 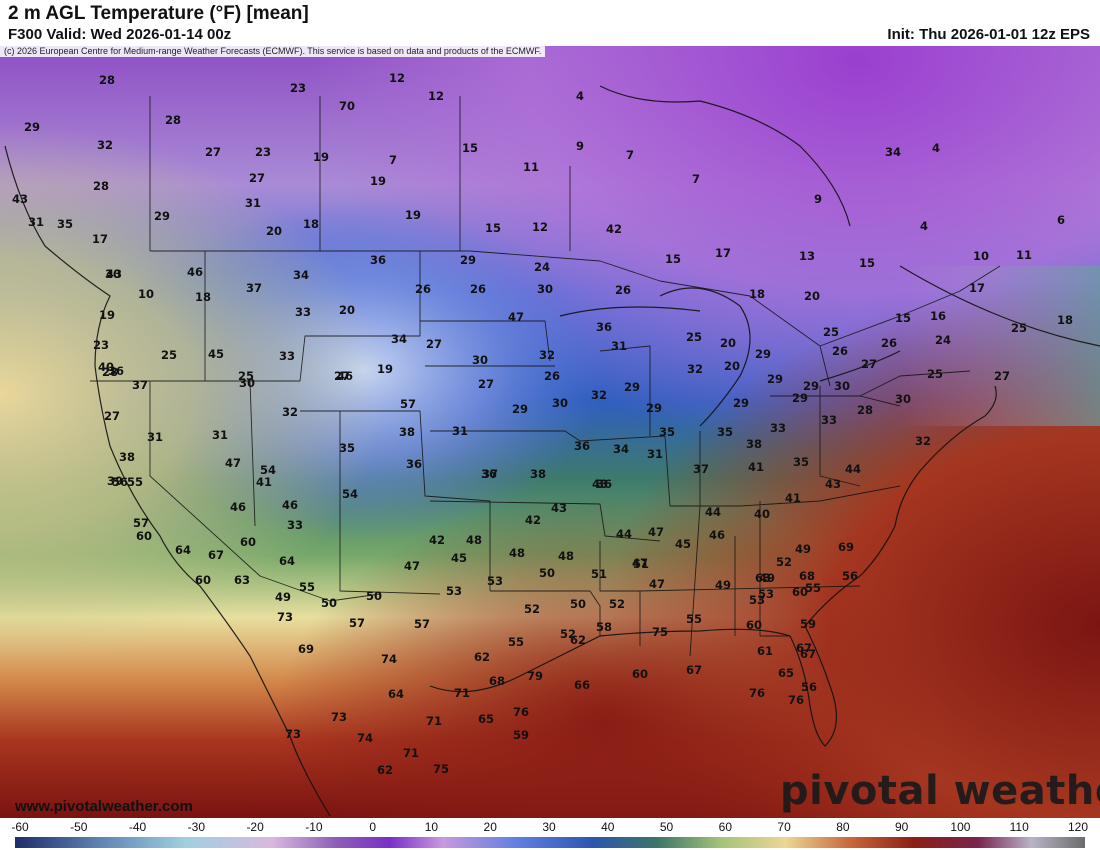 I want to click on temperature-label: 61, so click(x=765, y=651).